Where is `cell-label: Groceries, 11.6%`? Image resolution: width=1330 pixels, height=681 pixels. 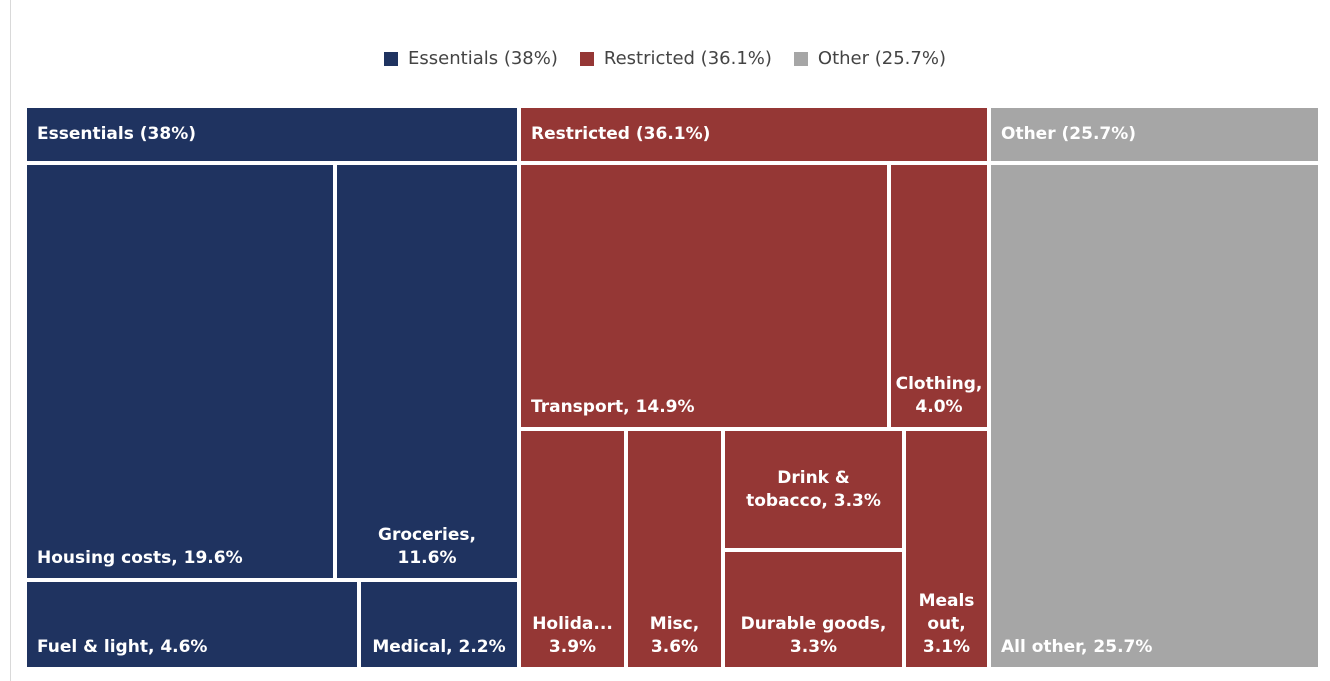 cell-label: Groceries, 11.6% is located at coordinates (427, 547).